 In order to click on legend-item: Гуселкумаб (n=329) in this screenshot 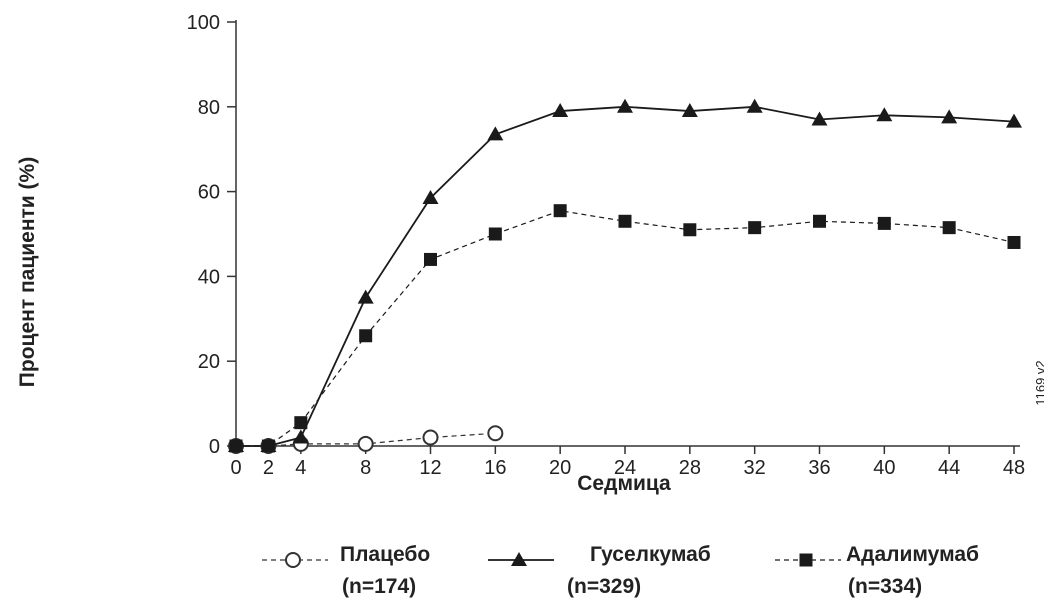, I will do `click(599, 570)`.